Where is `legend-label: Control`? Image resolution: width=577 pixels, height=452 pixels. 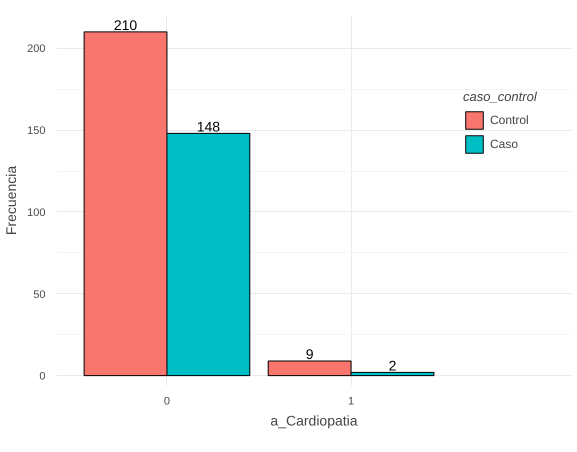
legend-label: Control is located at coordinates (509, 120).